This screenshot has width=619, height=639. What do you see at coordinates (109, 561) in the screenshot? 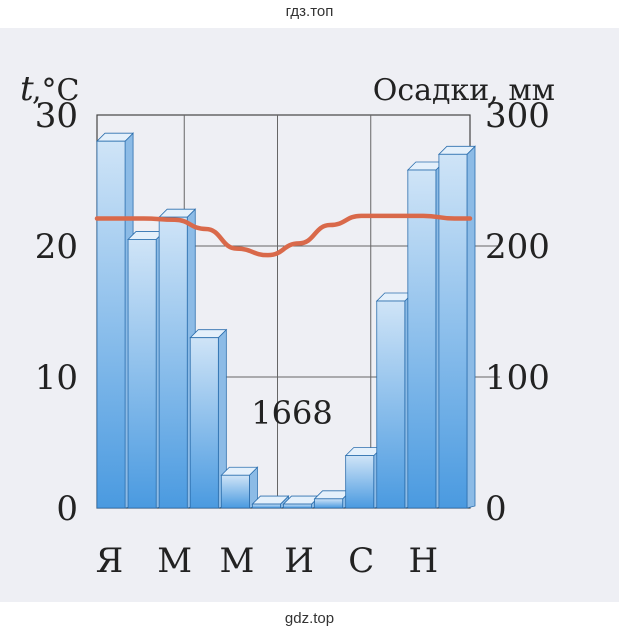
I see `x-tick-label: Я` at bounding box center [109, 561].